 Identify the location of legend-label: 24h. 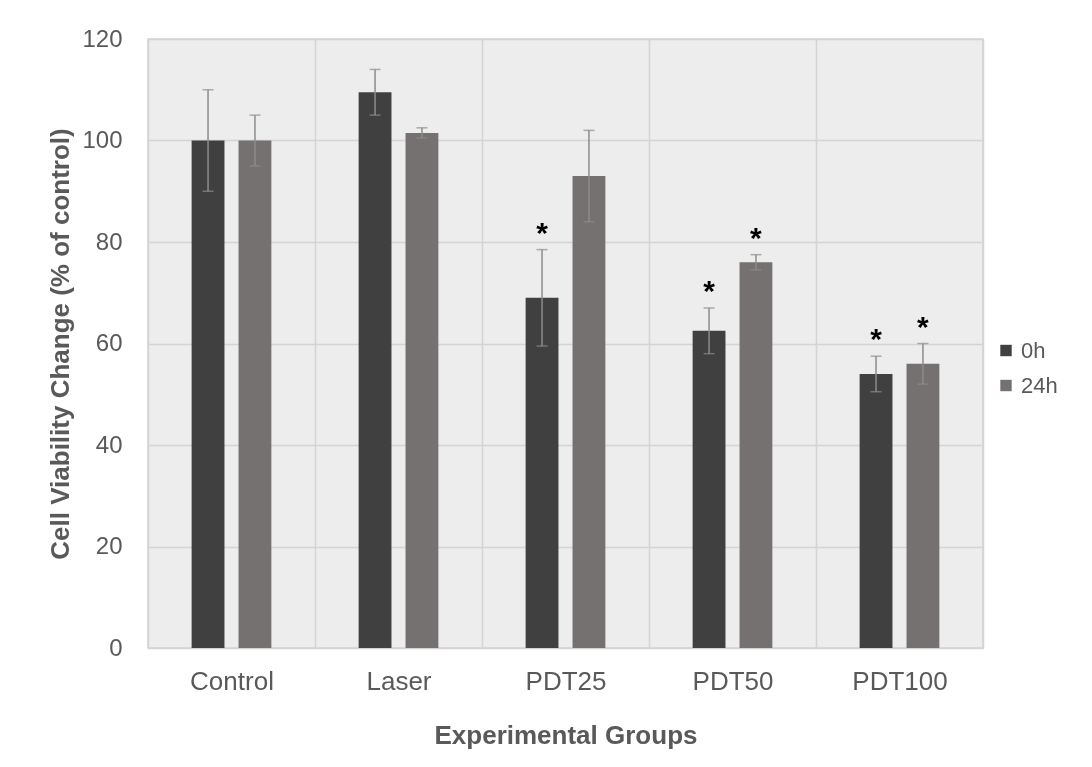
(1039, 385).